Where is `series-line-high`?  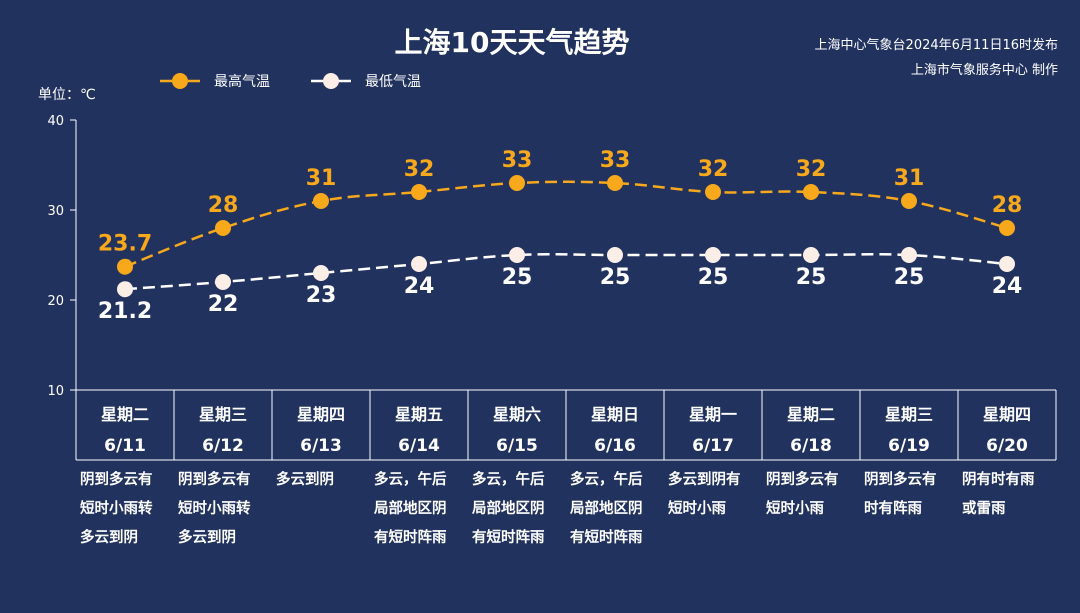 series-line-high is located at coordinates (566, 224).